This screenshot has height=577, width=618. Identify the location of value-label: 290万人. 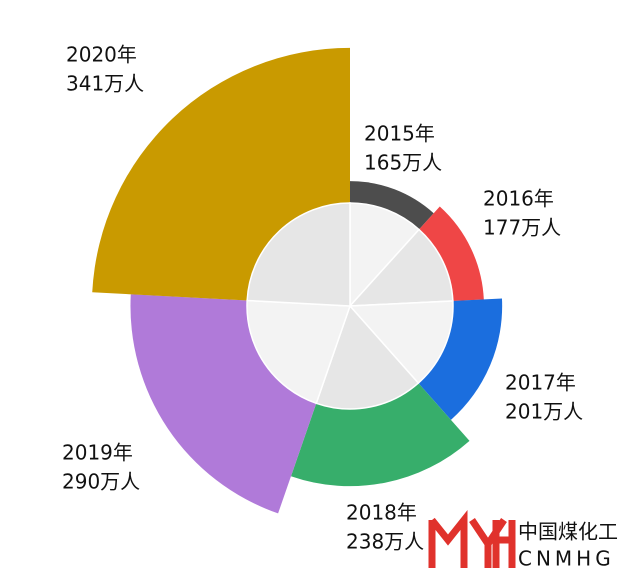
(101, 482).